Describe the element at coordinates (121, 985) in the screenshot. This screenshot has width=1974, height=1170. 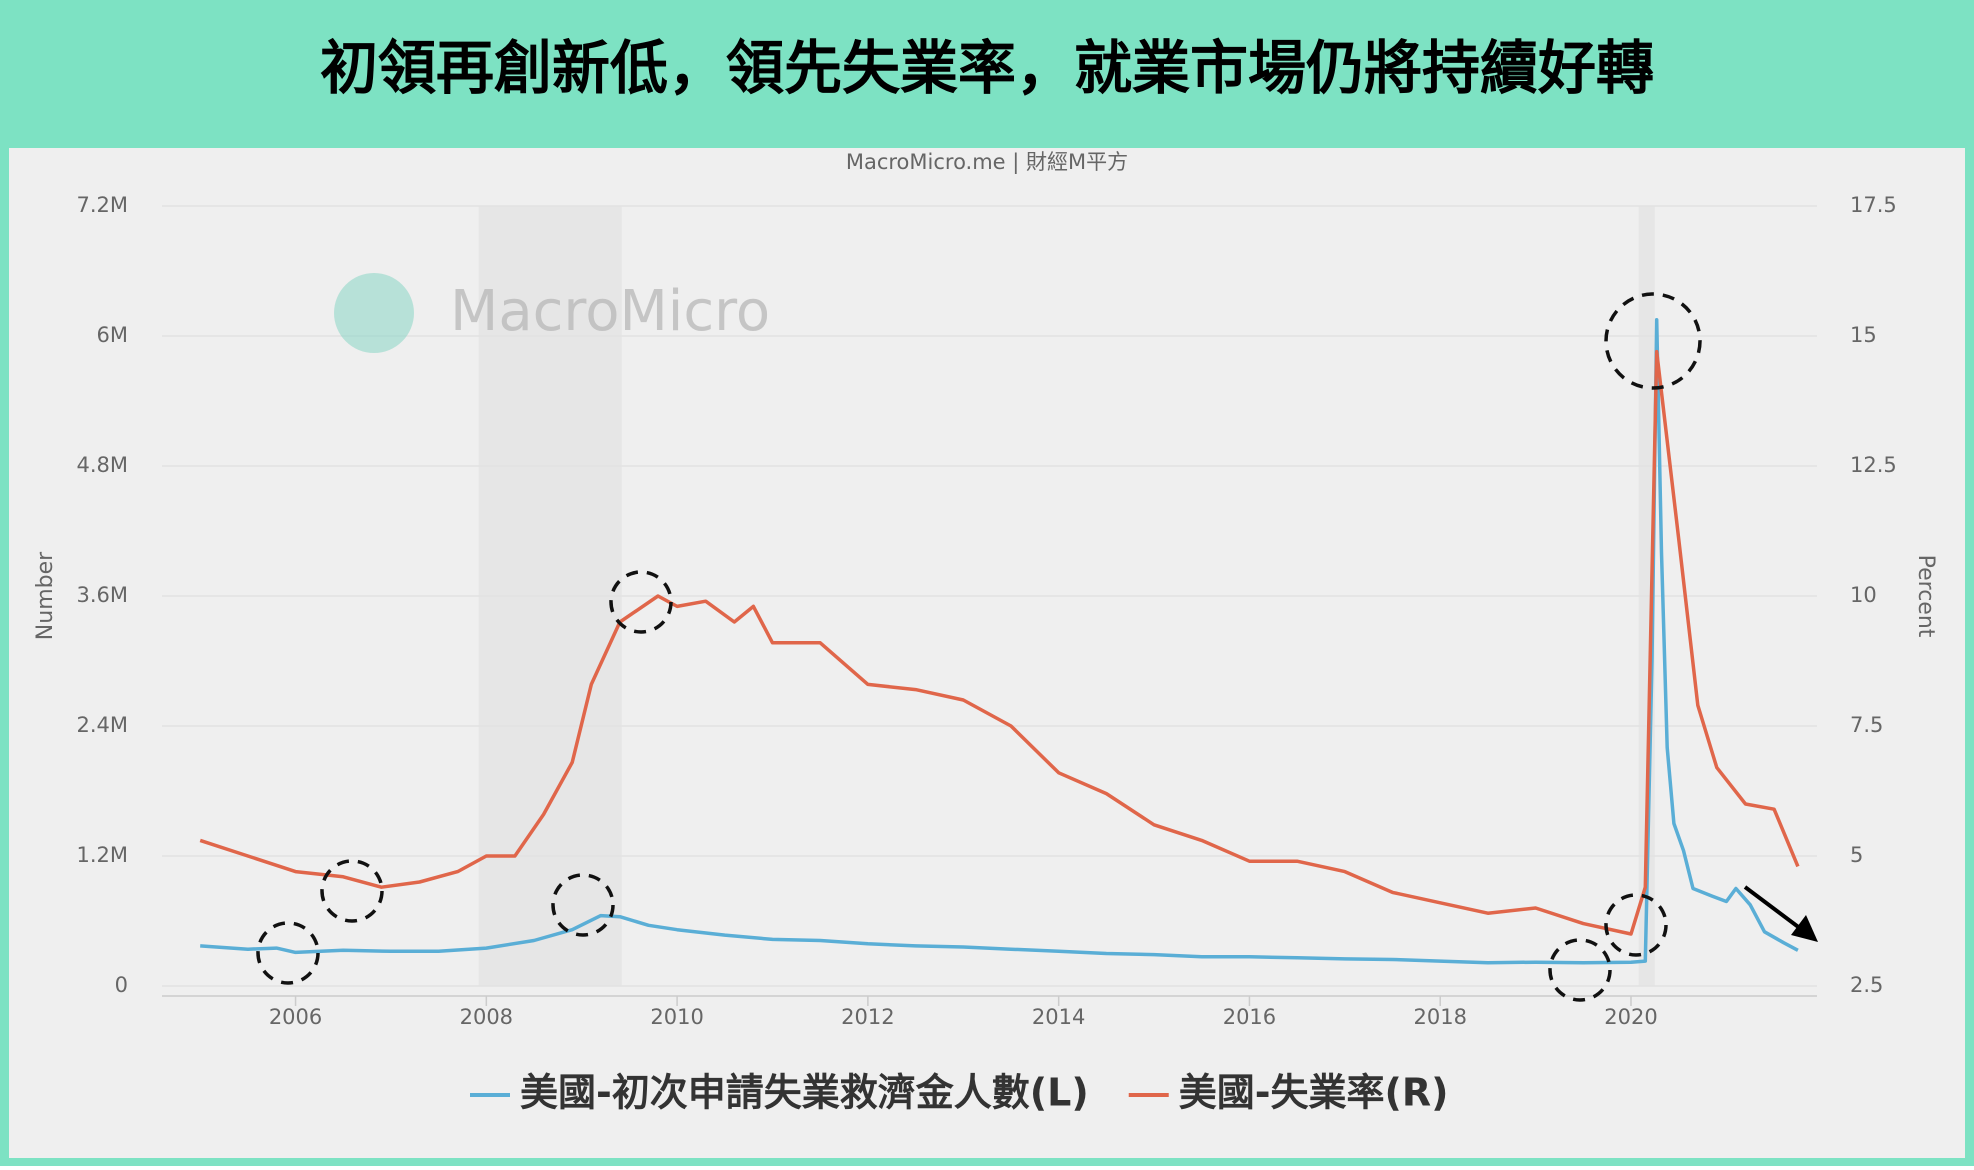
I see `y-tick-label: 0` at that location.